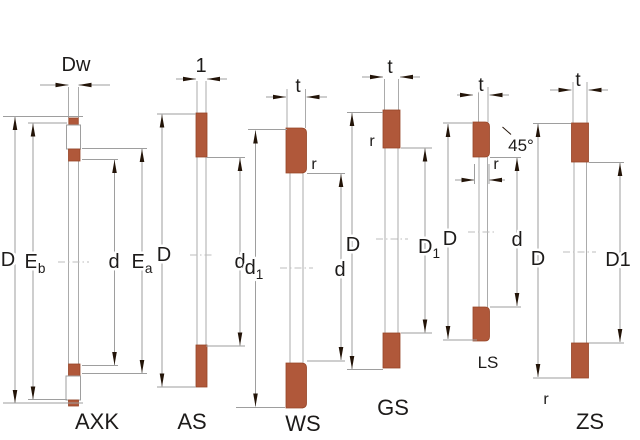 The width and height of the screenshot is (640, 440). Describe the element at coordinates (496, 164) in the screenshot. I see `dimension-label: r` at that location.